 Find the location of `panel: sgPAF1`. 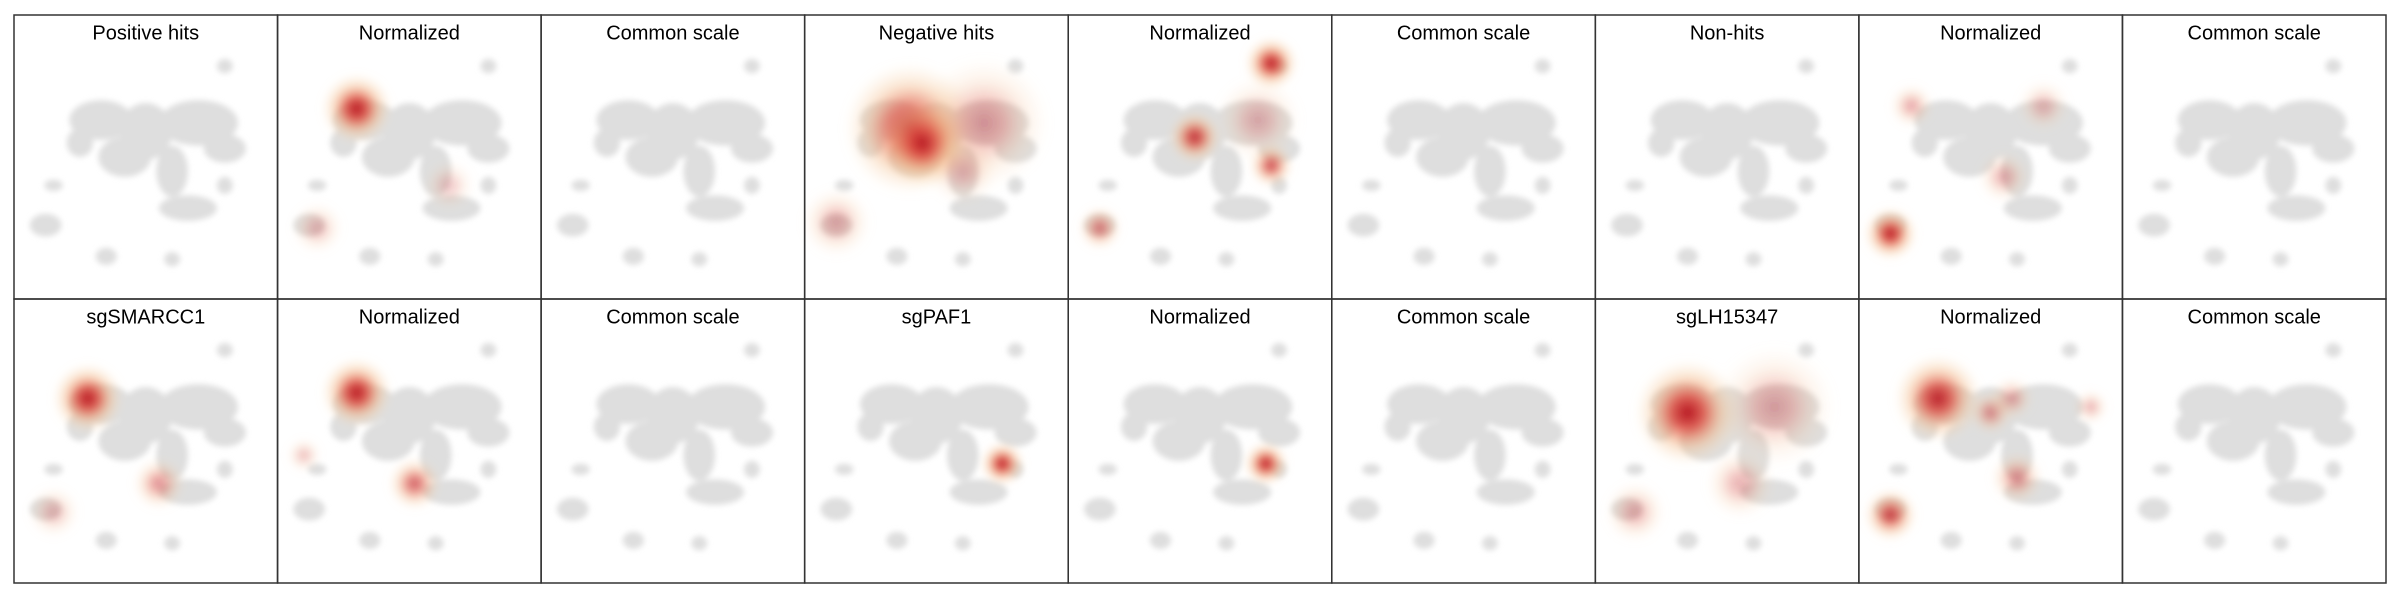

panel: sgPAF1 is located at coordinates (936, 441).